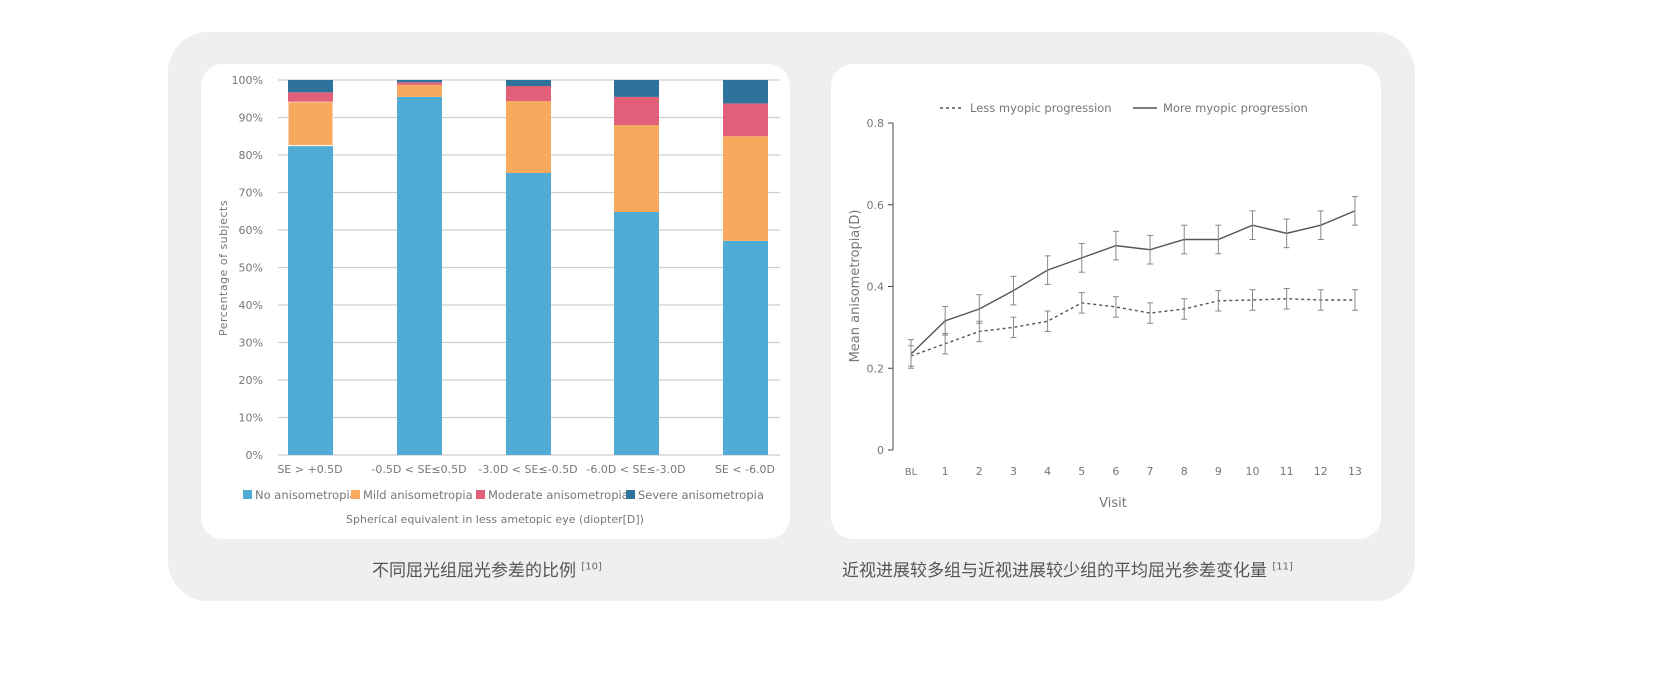 The width and height of the screenshot is (1671, 674). What do you see at coordinates (1355, 471) in the screenshot?
I see `x-tick-label: 13` at bounding box center [1355, 471].